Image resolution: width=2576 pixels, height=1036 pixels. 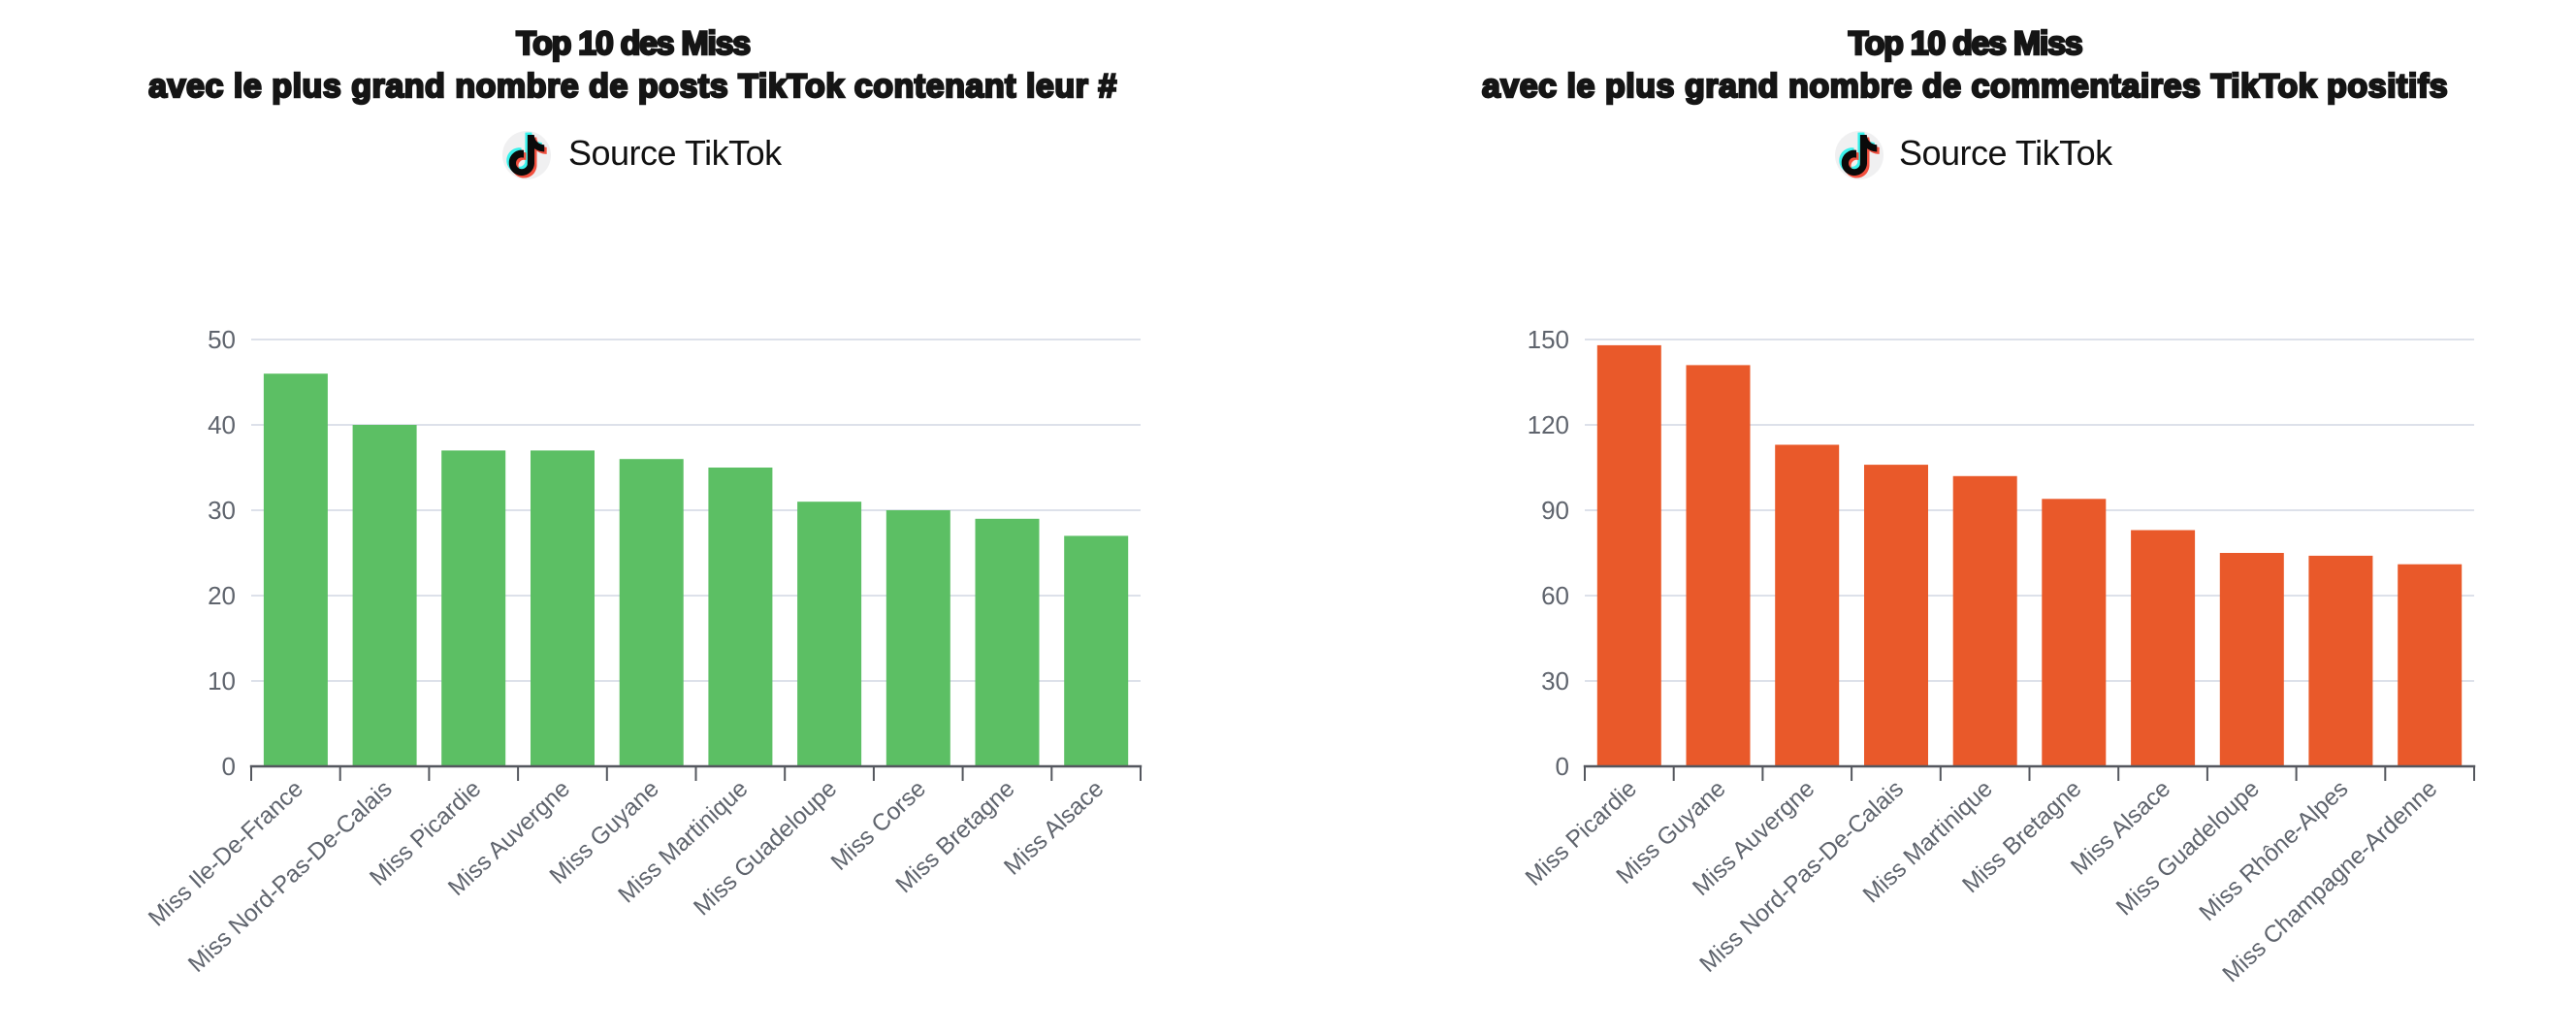 I want to click on svg-text: 10, so click(x=222, y=681).